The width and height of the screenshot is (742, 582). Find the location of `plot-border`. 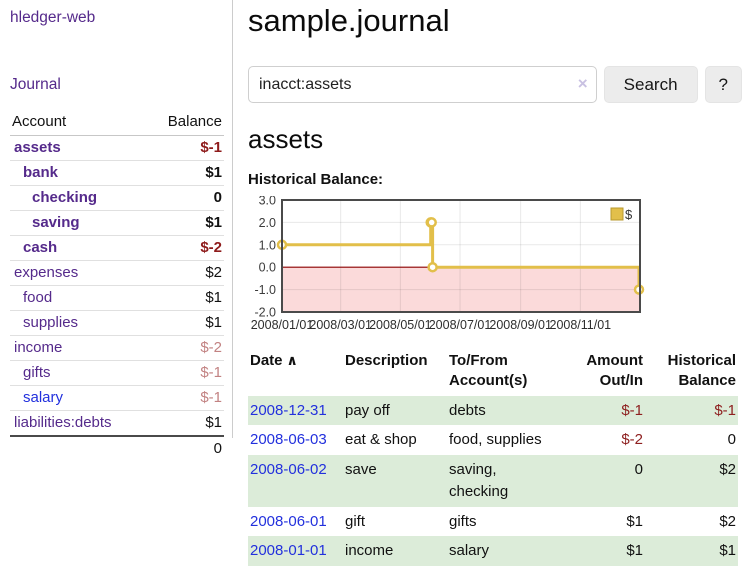

plot-border is located at coordinates (461, 256).